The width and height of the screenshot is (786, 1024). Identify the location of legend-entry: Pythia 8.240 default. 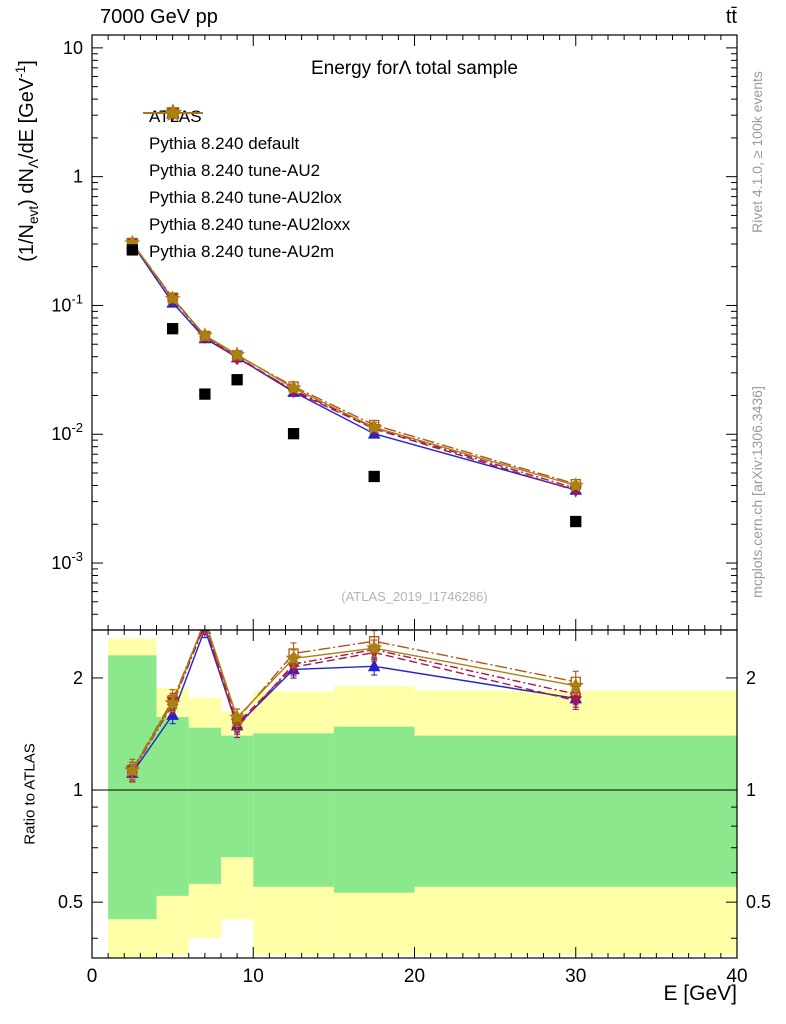
(245, 131).